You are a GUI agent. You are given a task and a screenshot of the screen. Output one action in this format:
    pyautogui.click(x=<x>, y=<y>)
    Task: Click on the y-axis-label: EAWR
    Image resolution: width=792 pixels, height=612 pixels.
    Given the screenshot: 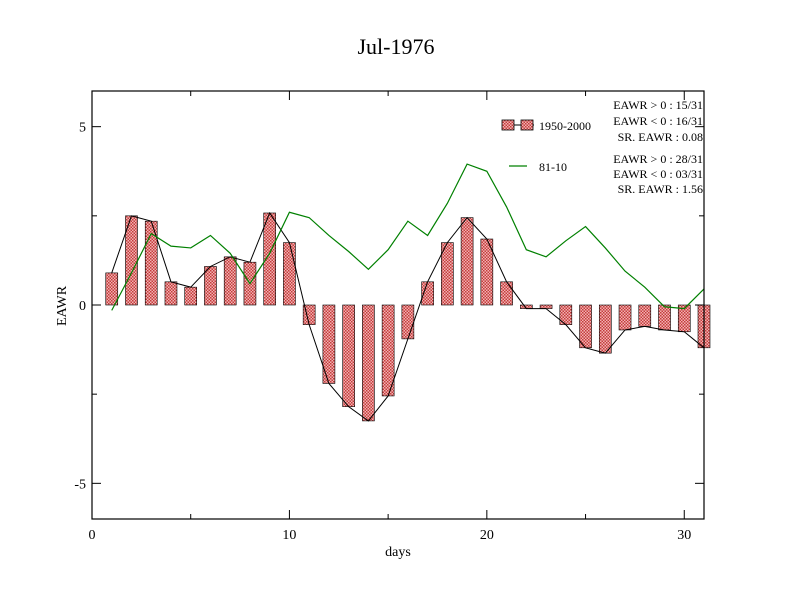 What is the action you would take?
    pyautogui.click(x=62, y=305)
    